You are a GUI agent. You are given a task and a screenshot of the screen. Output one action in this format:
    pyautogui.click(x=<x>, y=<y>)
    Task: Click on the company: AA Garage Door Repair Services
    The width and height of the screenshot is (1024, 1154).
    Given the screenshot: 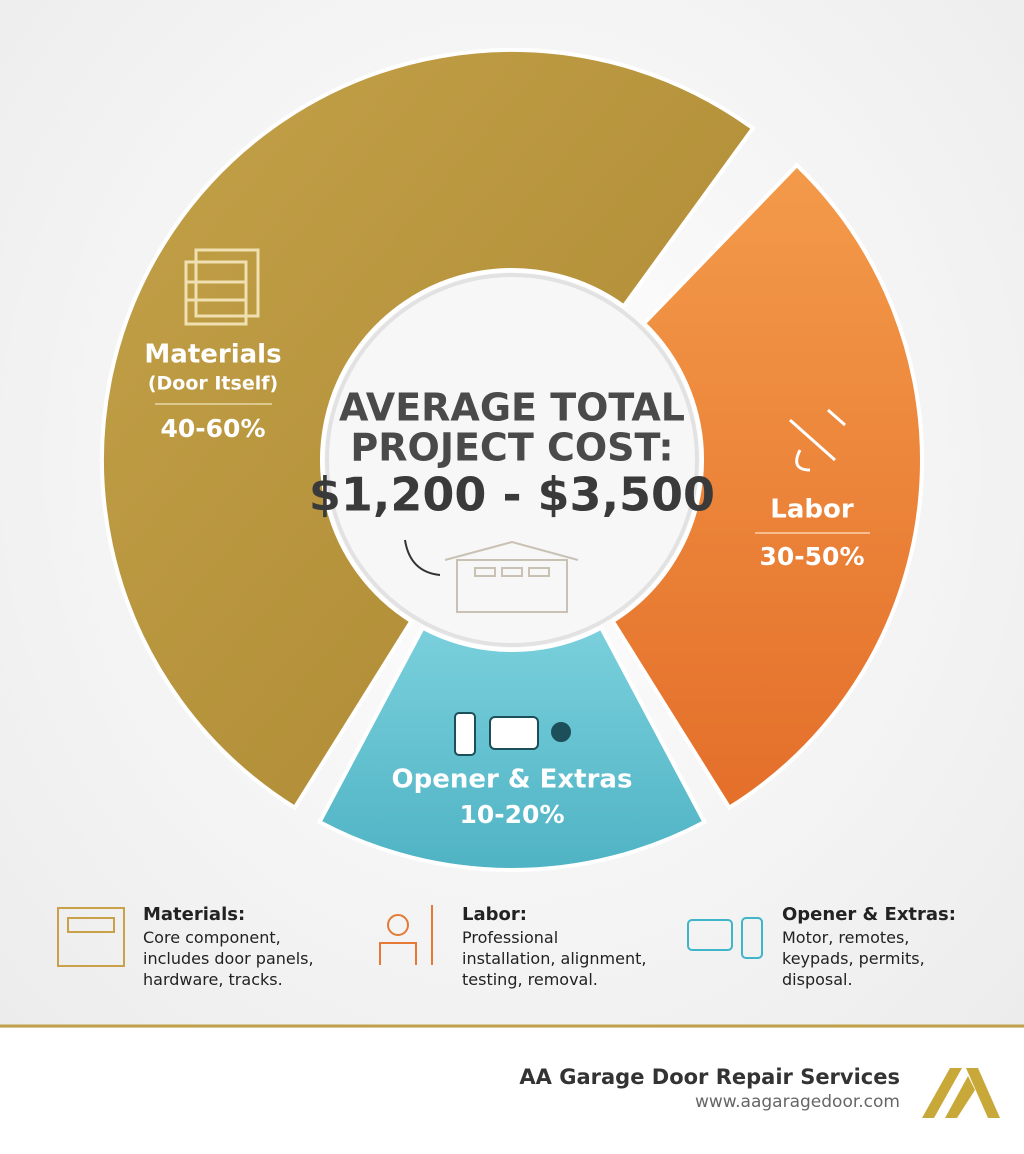 What is the action you would take?
    pyautogui.click(x=709, y=1077)
    